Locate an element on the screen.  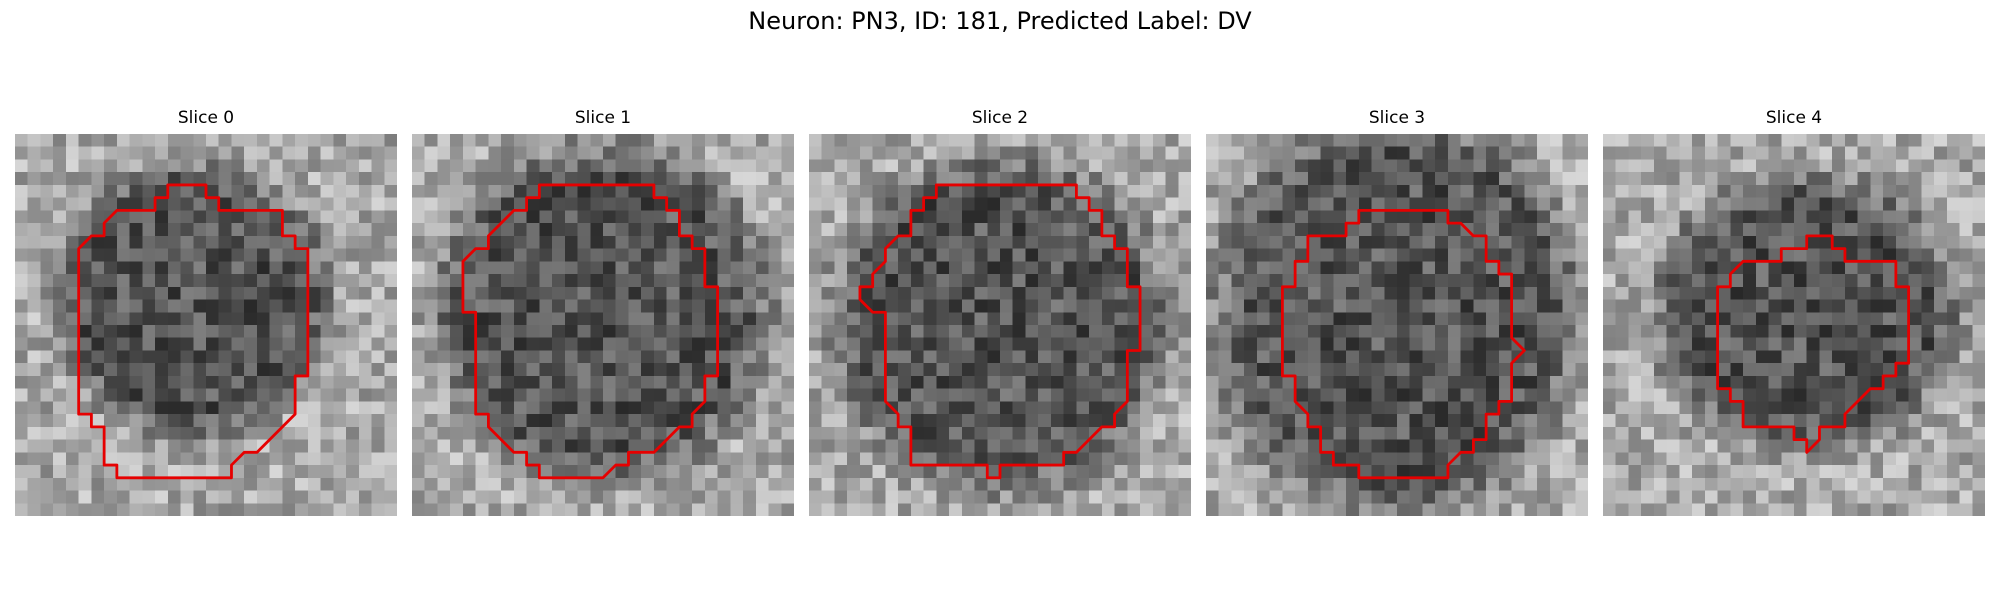
slice-3-title: Slice 3 is located at coordinates (1397, 118).